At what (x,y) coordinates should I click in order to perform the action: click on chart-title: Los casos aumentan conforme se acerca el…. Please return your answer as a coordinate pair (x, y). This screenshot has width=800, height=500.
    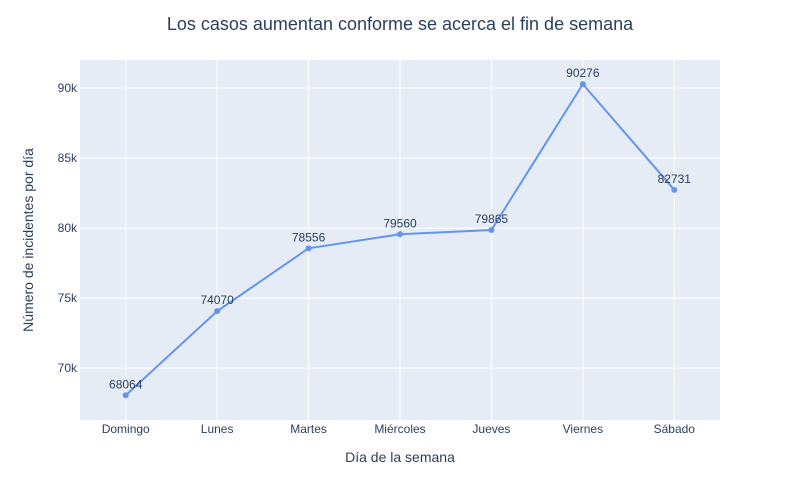
    Looking at the image, I should click on (400, 24).